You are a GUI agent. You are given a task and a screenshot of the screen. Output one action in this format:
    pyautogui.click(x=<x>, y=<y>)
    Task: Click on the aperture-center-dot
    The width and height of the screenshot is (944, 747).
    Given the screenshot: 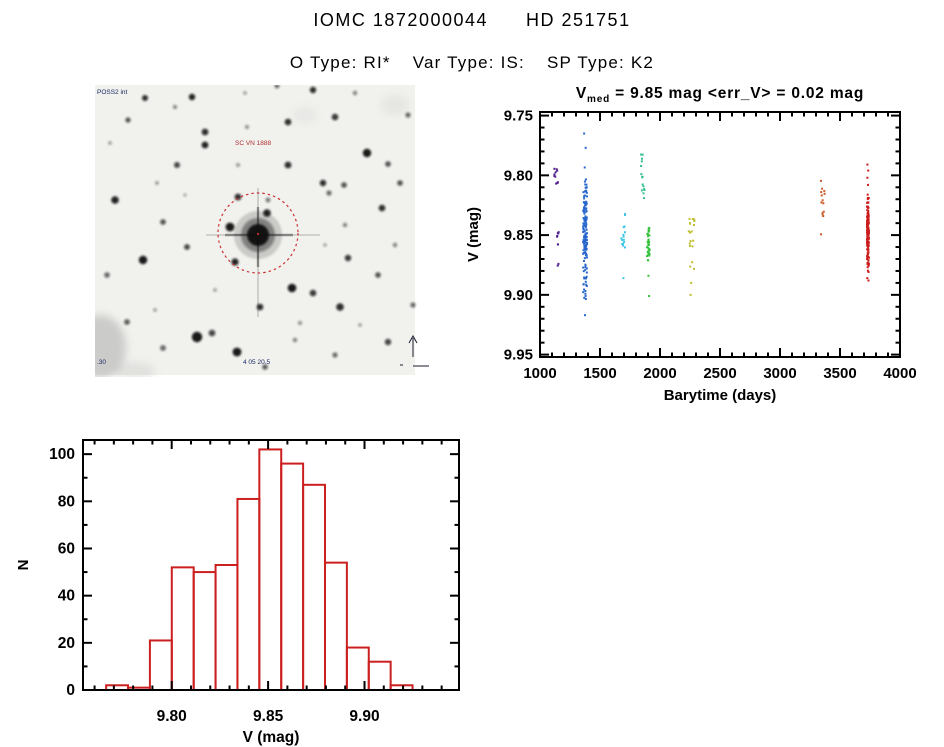 What is the action you would take?
    pyautogui.click(x=258, y=234)
    